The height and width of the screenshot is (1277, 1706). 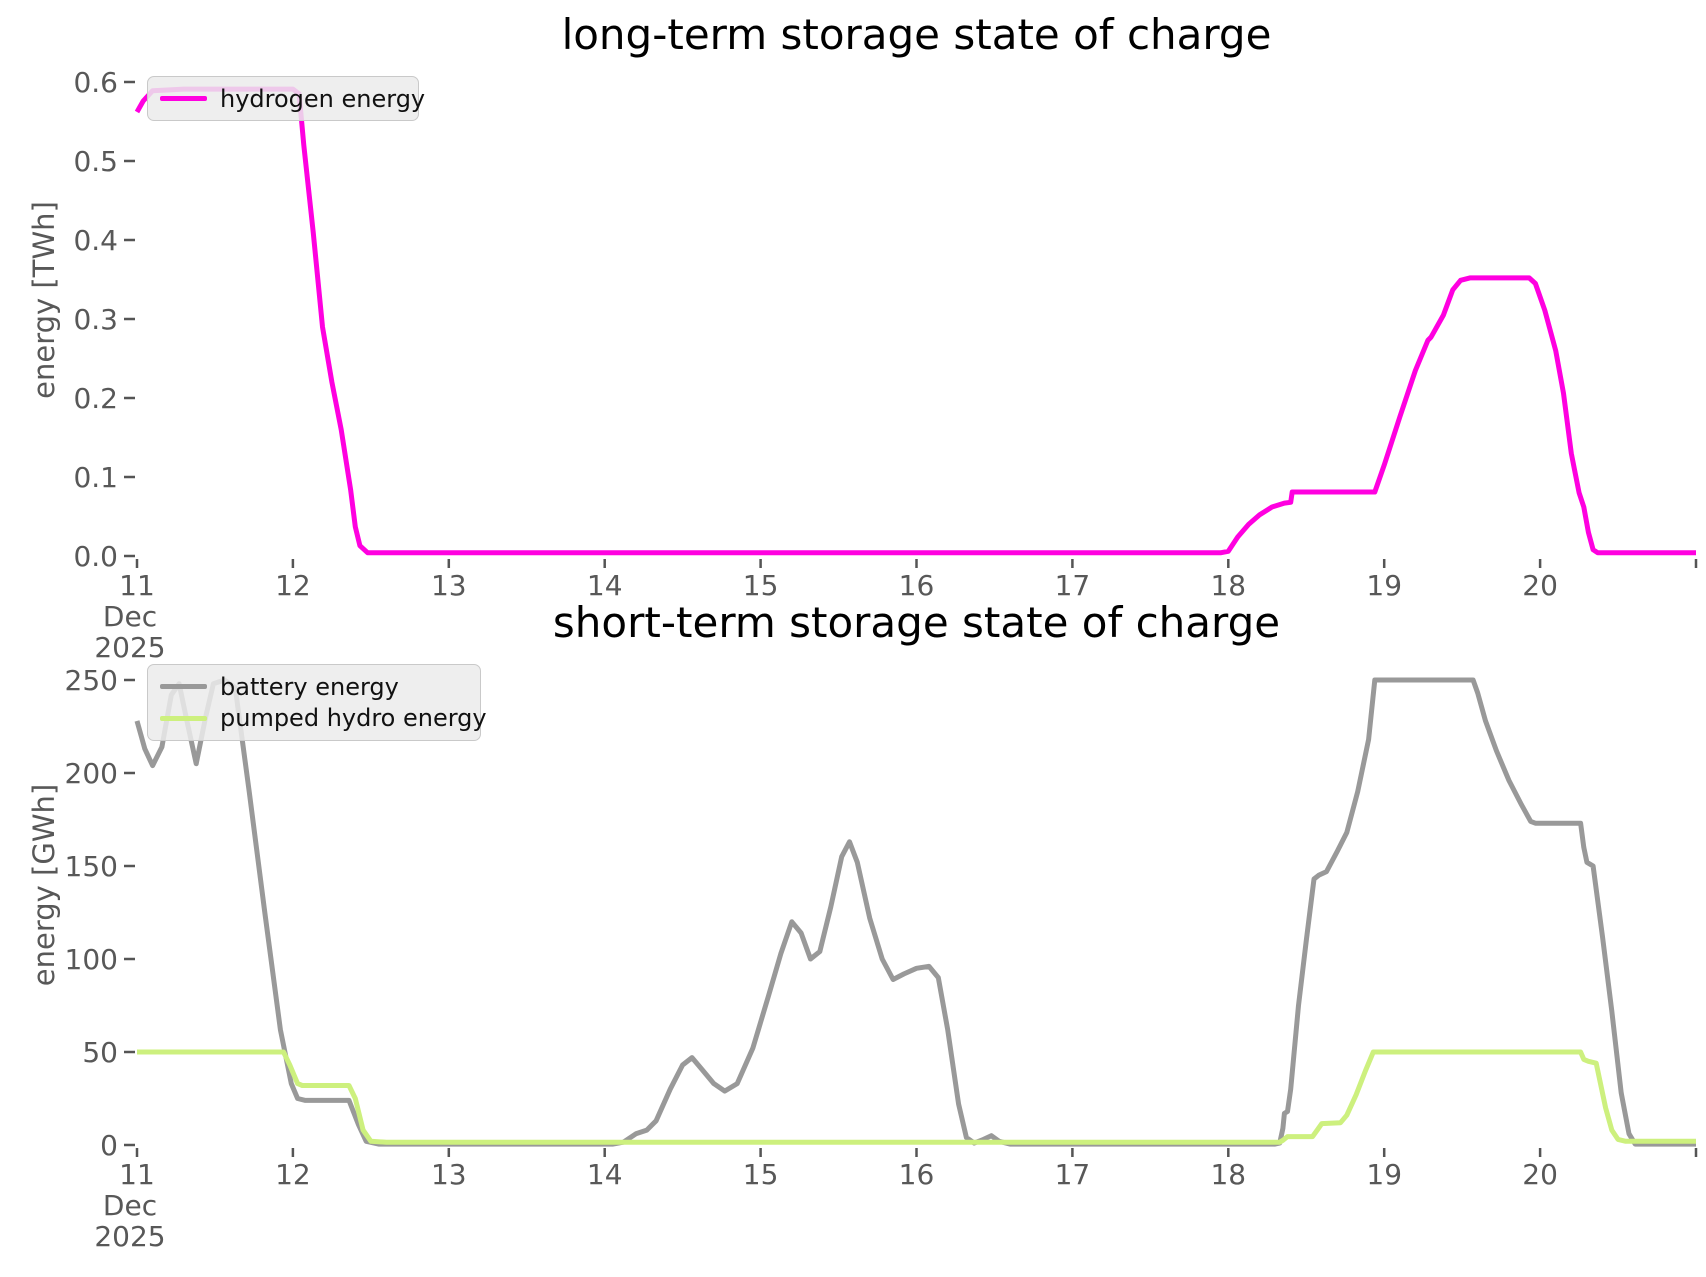 I want to click on y-tick-label: 0.1, so click(x=95, y=477).